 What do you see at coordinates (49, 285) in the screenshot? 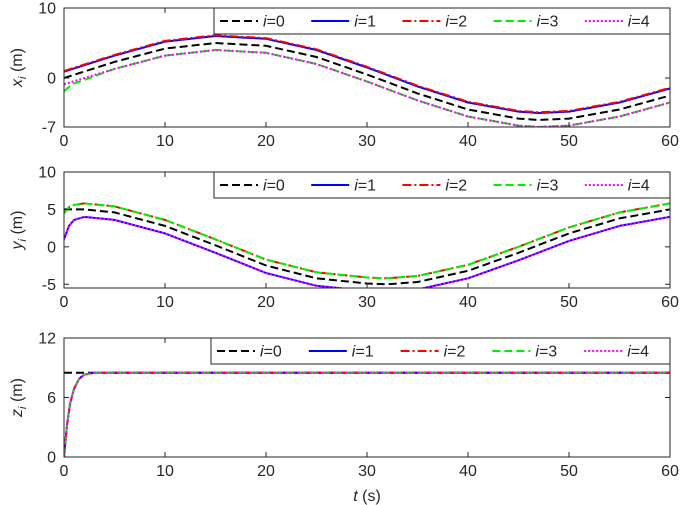
I see `y-tick-label: -5` at bounding box center [49, 285].